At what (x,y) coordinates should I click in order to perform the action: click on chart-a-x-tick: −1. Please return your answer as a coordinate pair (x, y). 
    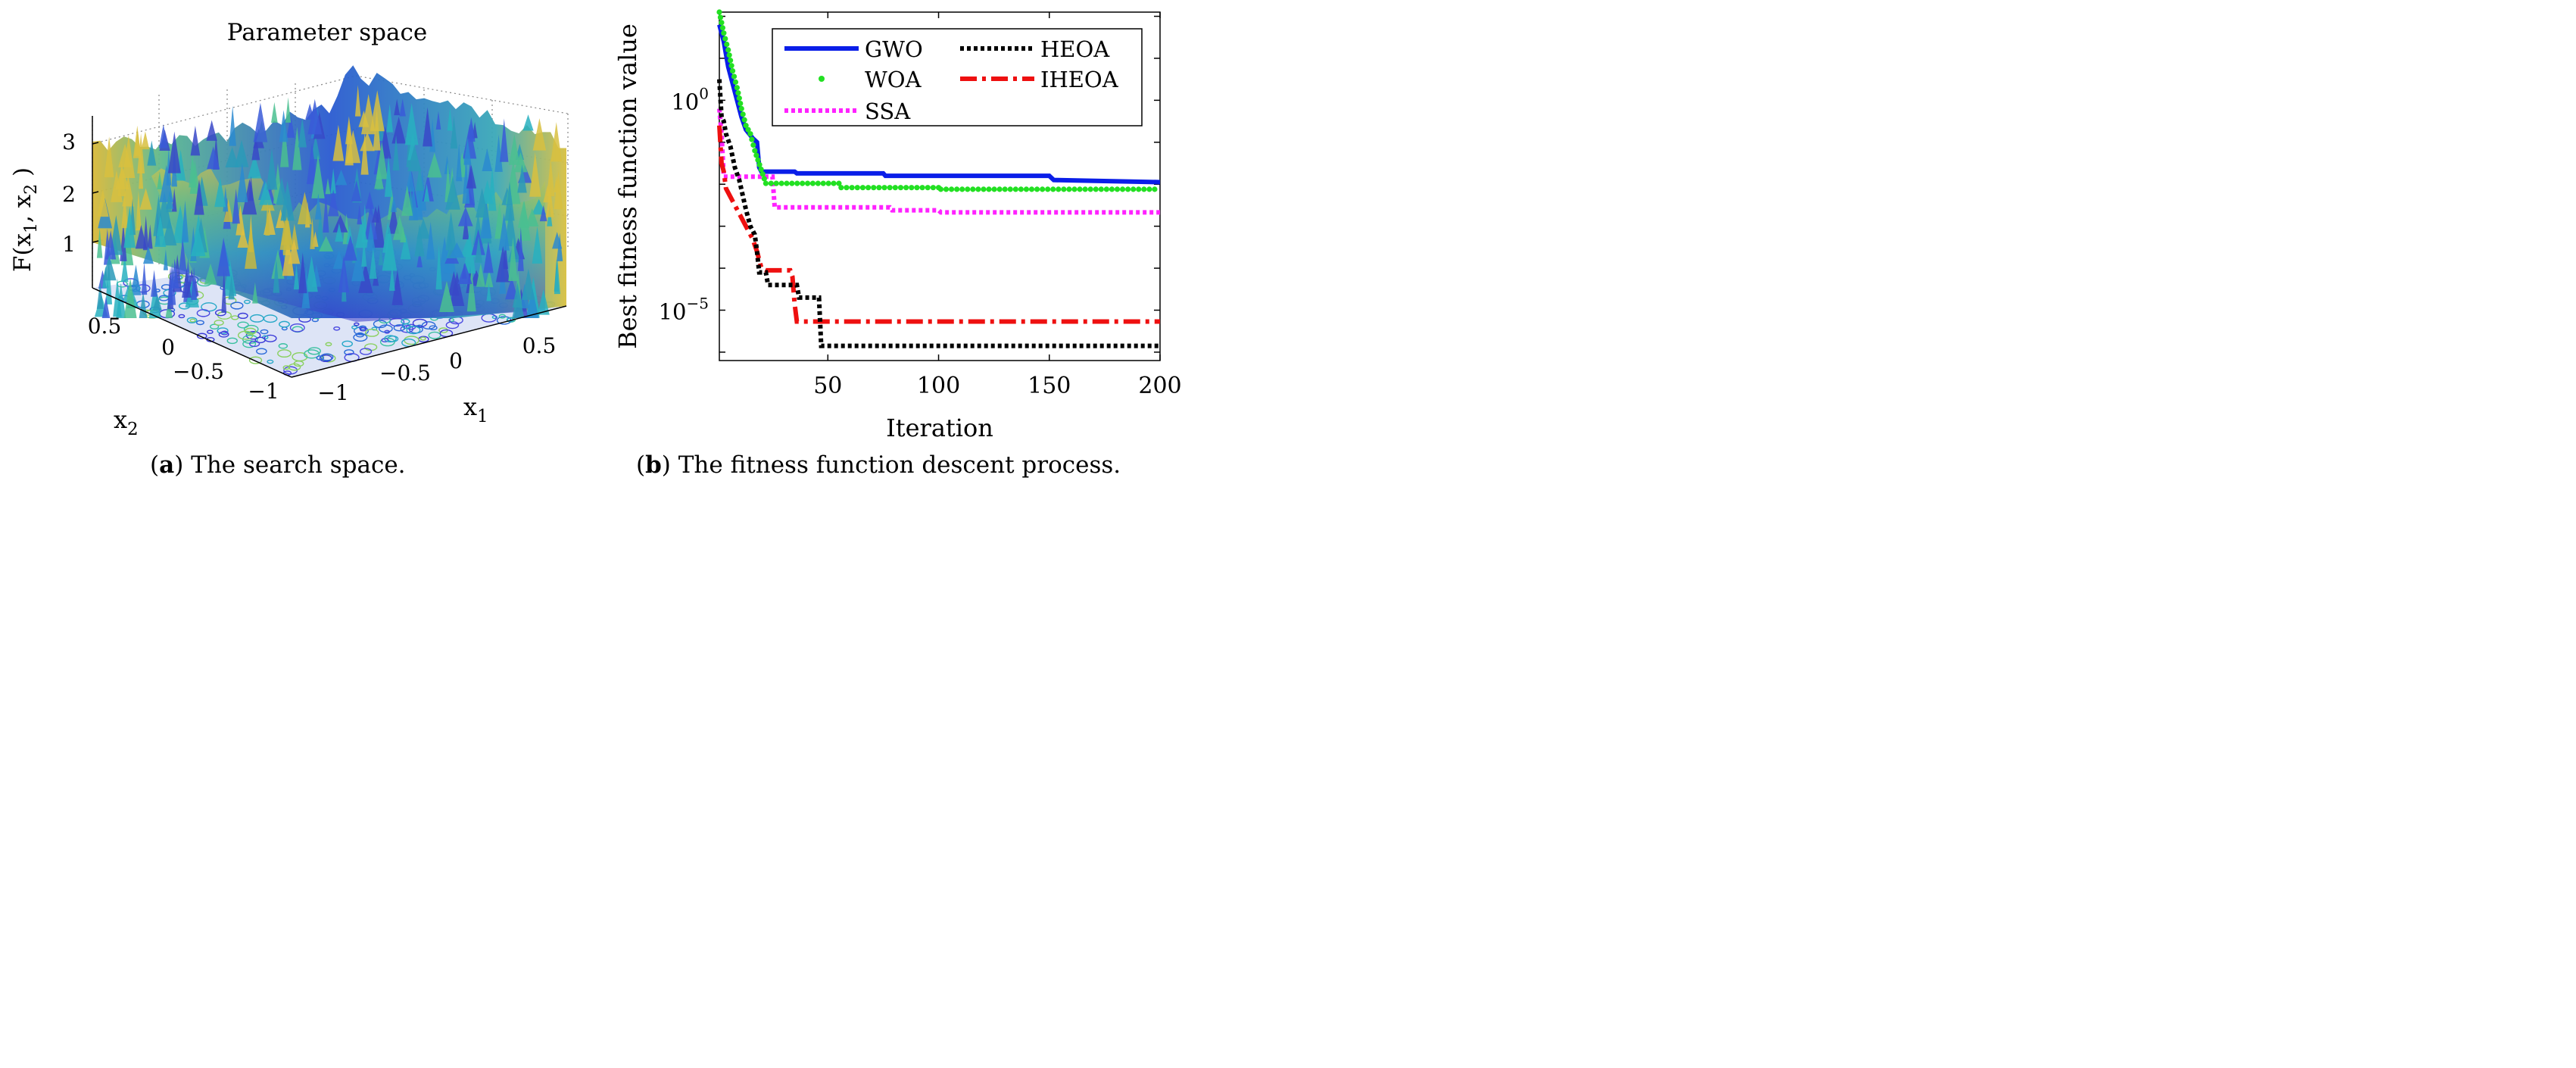
    Looking at the image, I should click on (332, 392).